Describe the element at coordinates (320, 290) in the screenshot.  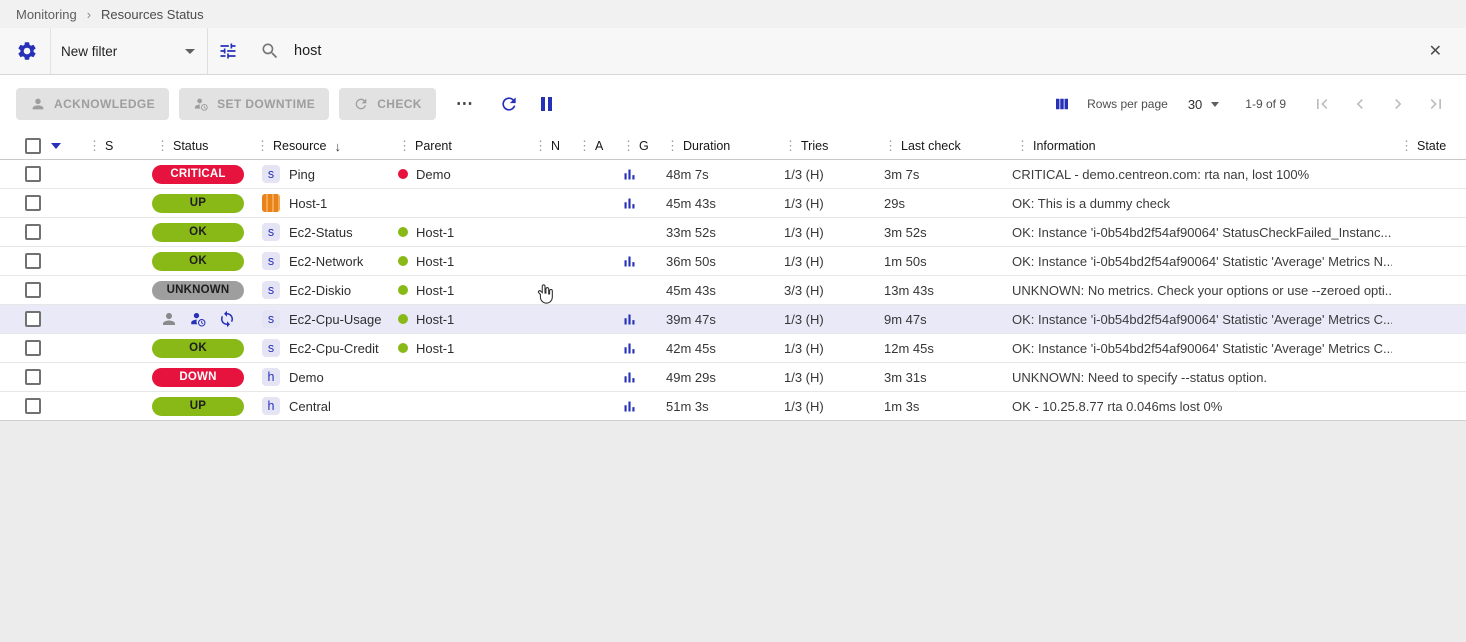
I see `resource-name: Ec2-Diskio` at that location.